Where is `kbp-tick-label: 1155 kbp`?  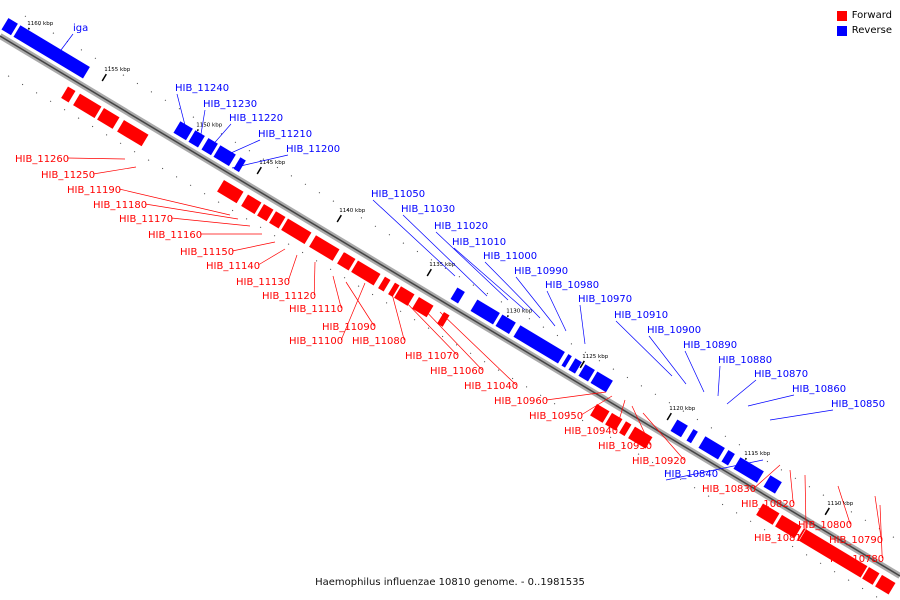 kbp-tick-label: 1155 kbp is located at coordinates (117, 70).